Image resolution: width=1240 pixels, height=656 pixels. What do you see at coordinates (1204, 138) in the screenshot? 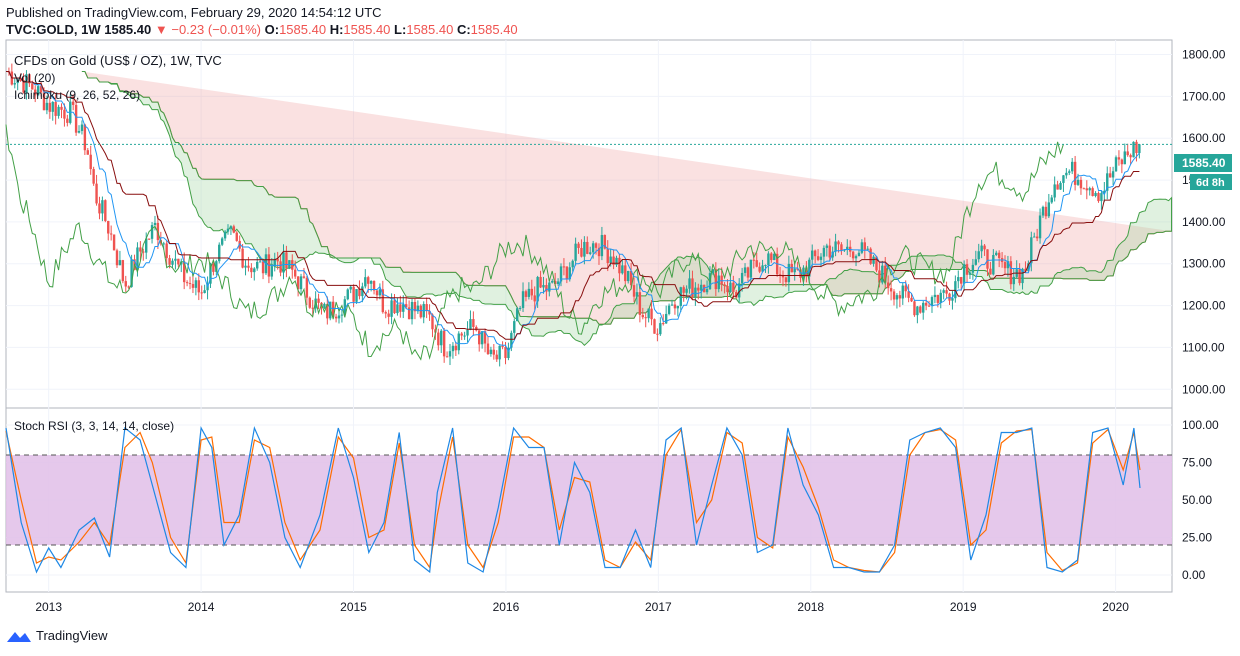
I see `price-tick-label: 1600.00` at bounding box center [1204, 138].